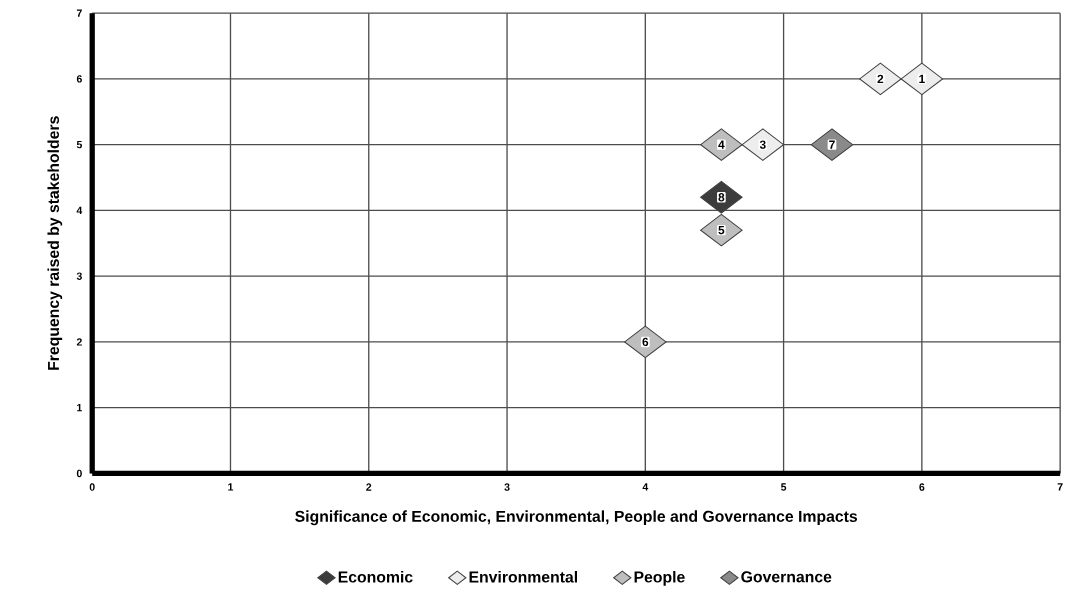 The height and width of the screenshot is (608, 1070). Describe the element at coordinates (1060, 487) in the screenshot. I see `x-tick-label: 7` at that location.